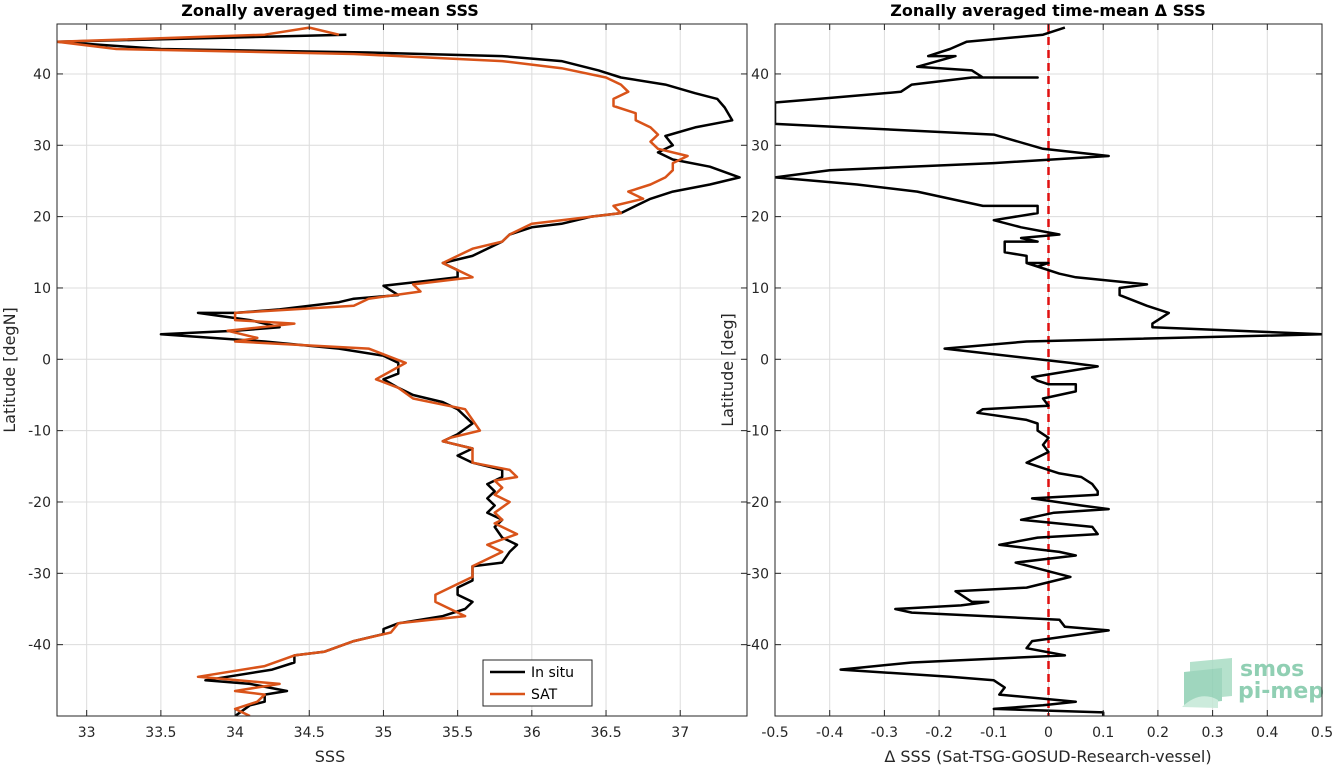 The height and width of the screenshot is (765, 1333). I want to click on legend: In situ SAT, so click(537, 683).